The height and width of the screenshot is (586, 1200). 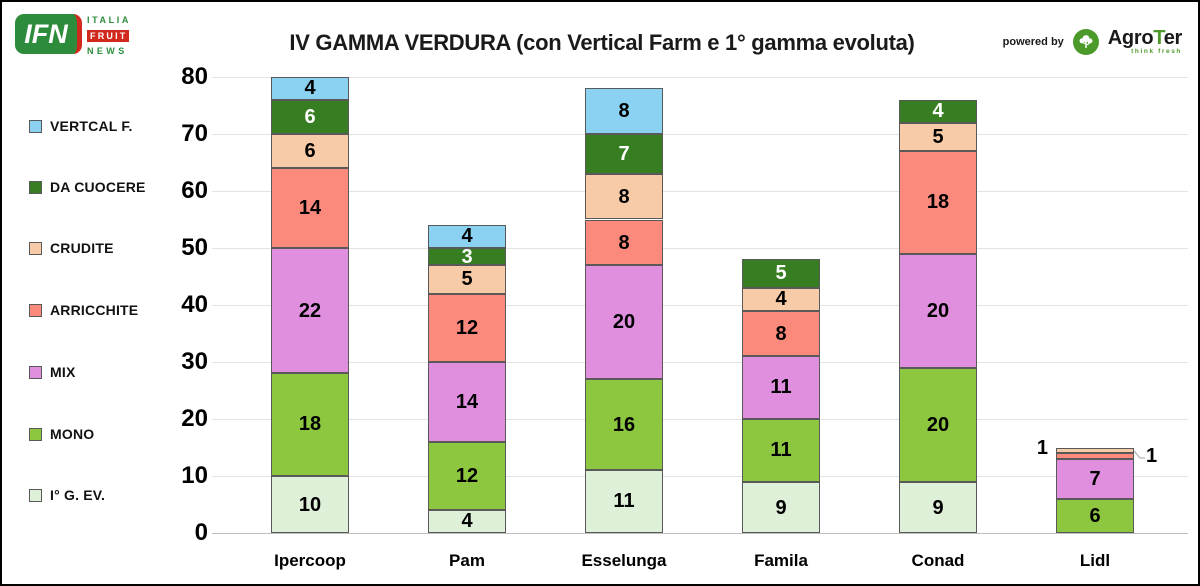 I want to click on bar-segment-vertcal-f-pam: 4, so click(x=467, y=236).